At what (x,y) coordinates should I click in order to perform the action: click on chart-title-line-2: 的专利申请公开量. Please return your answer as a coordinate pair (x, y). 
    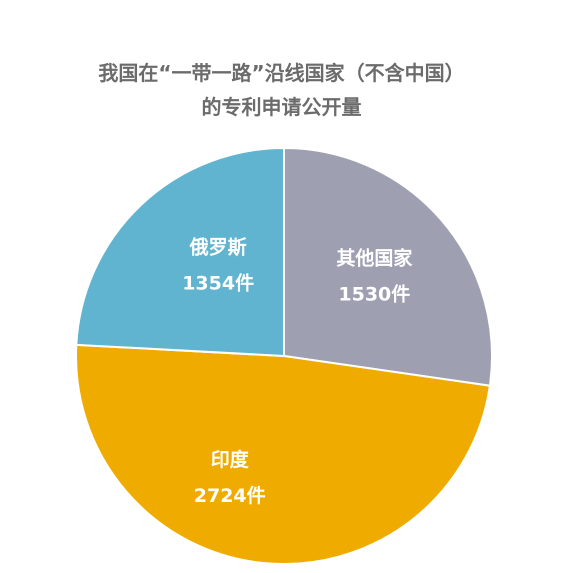
    Looking at the image, I should click on (281, 107).